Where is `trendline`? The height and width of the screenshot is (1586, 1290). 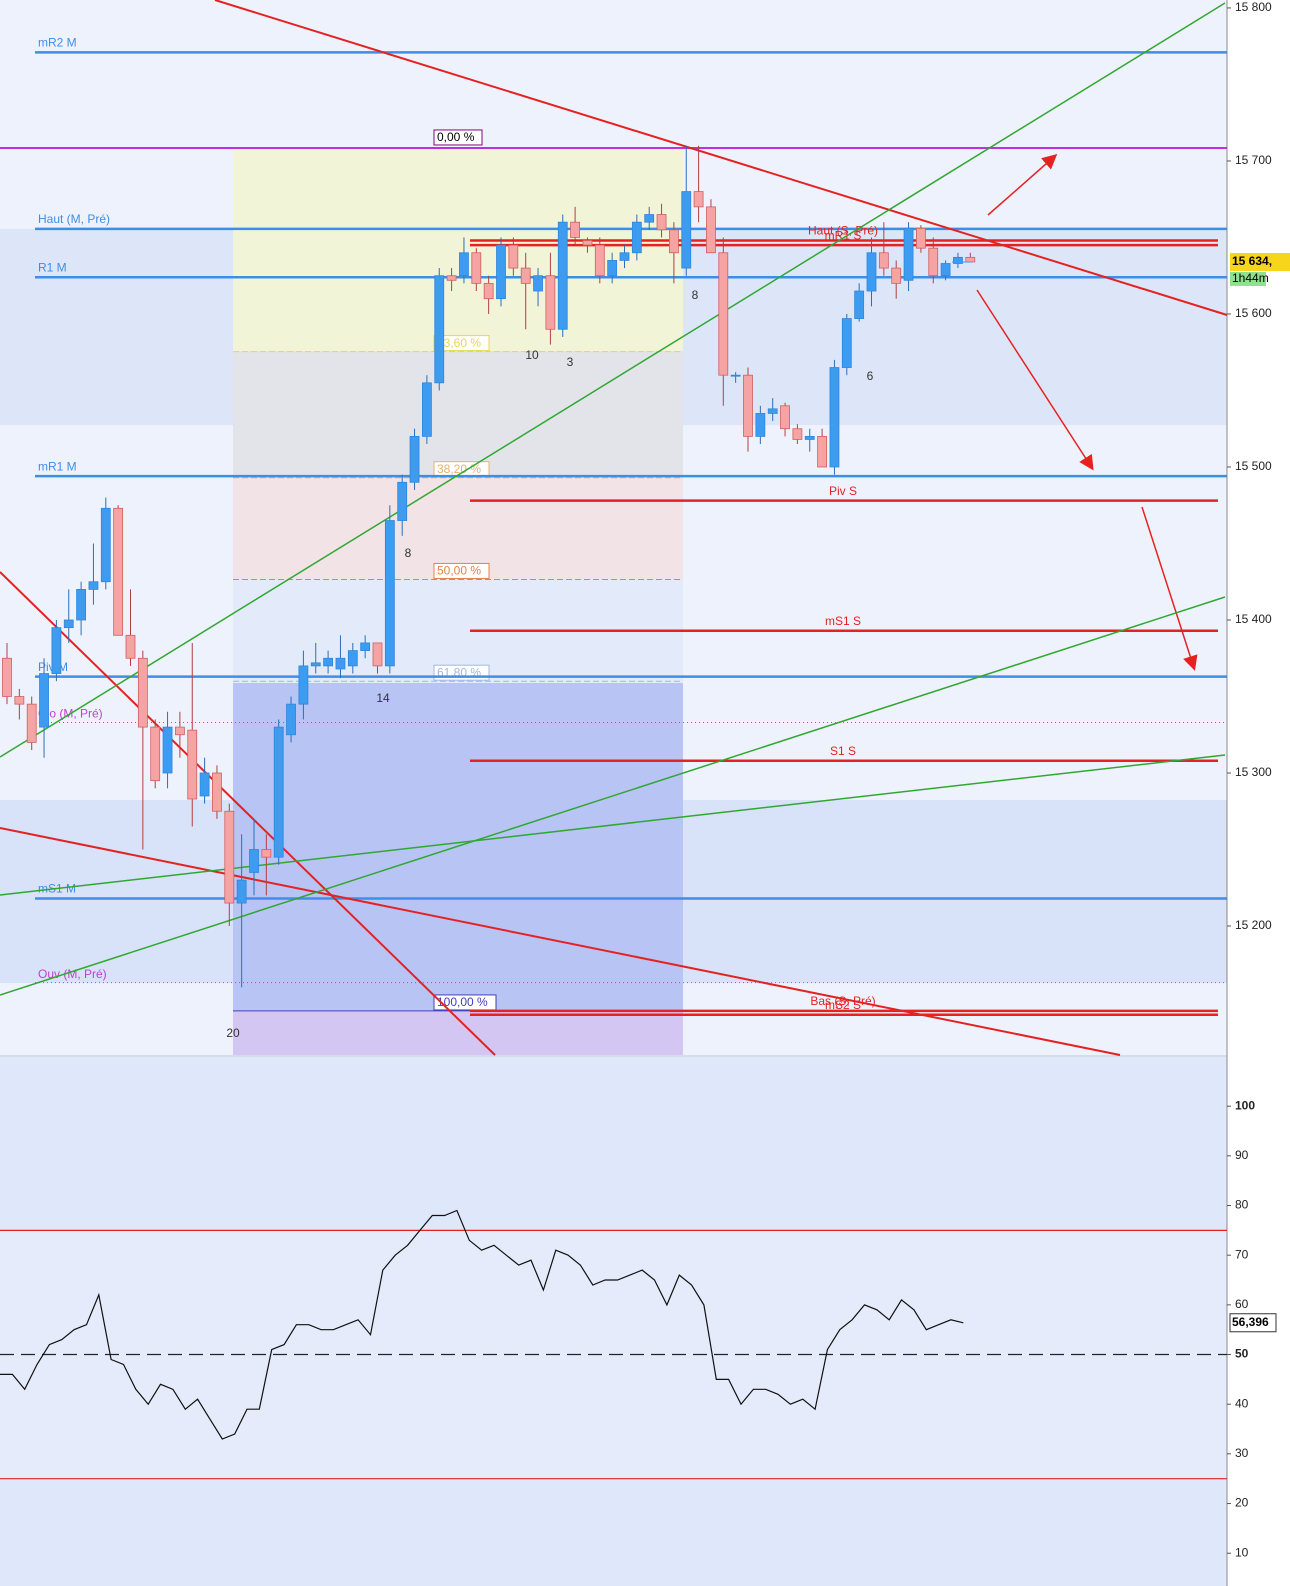 trendline is located at coordinates (560, 941).